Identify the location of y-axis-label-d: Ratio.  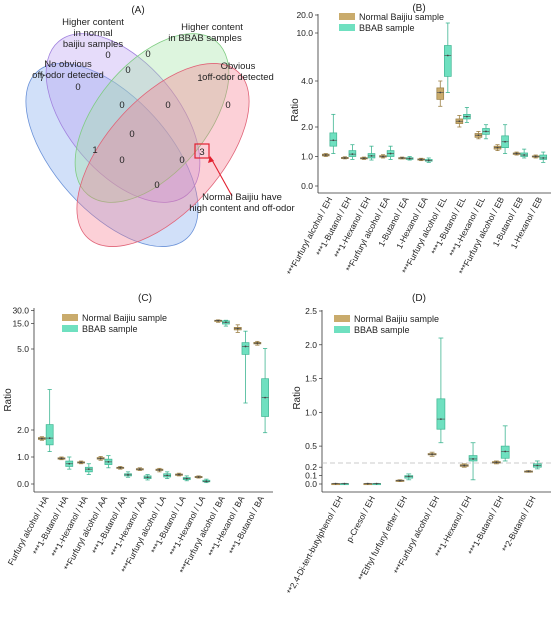
(297, 398).